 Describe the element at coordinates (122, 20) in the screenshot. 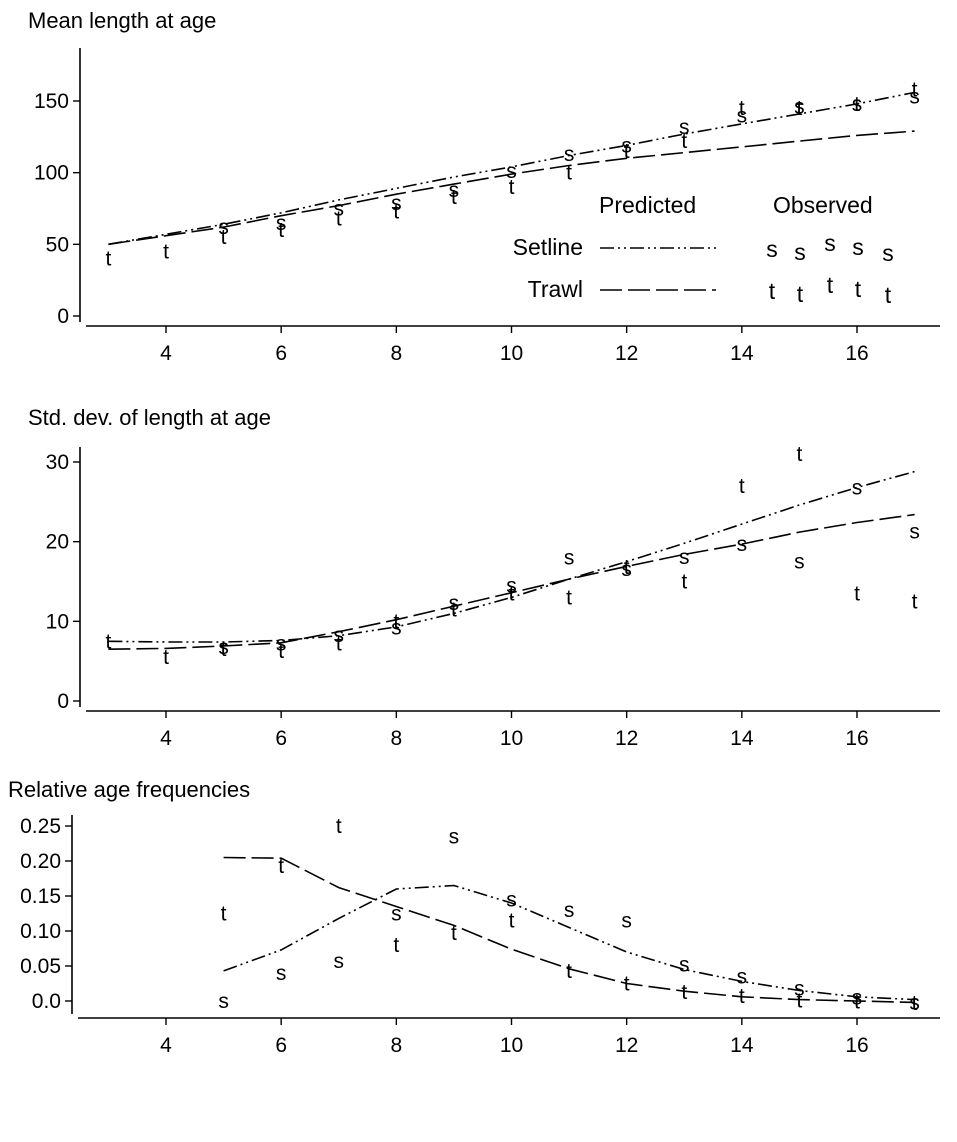

I see `panel-title: Mean length at age` at that location.